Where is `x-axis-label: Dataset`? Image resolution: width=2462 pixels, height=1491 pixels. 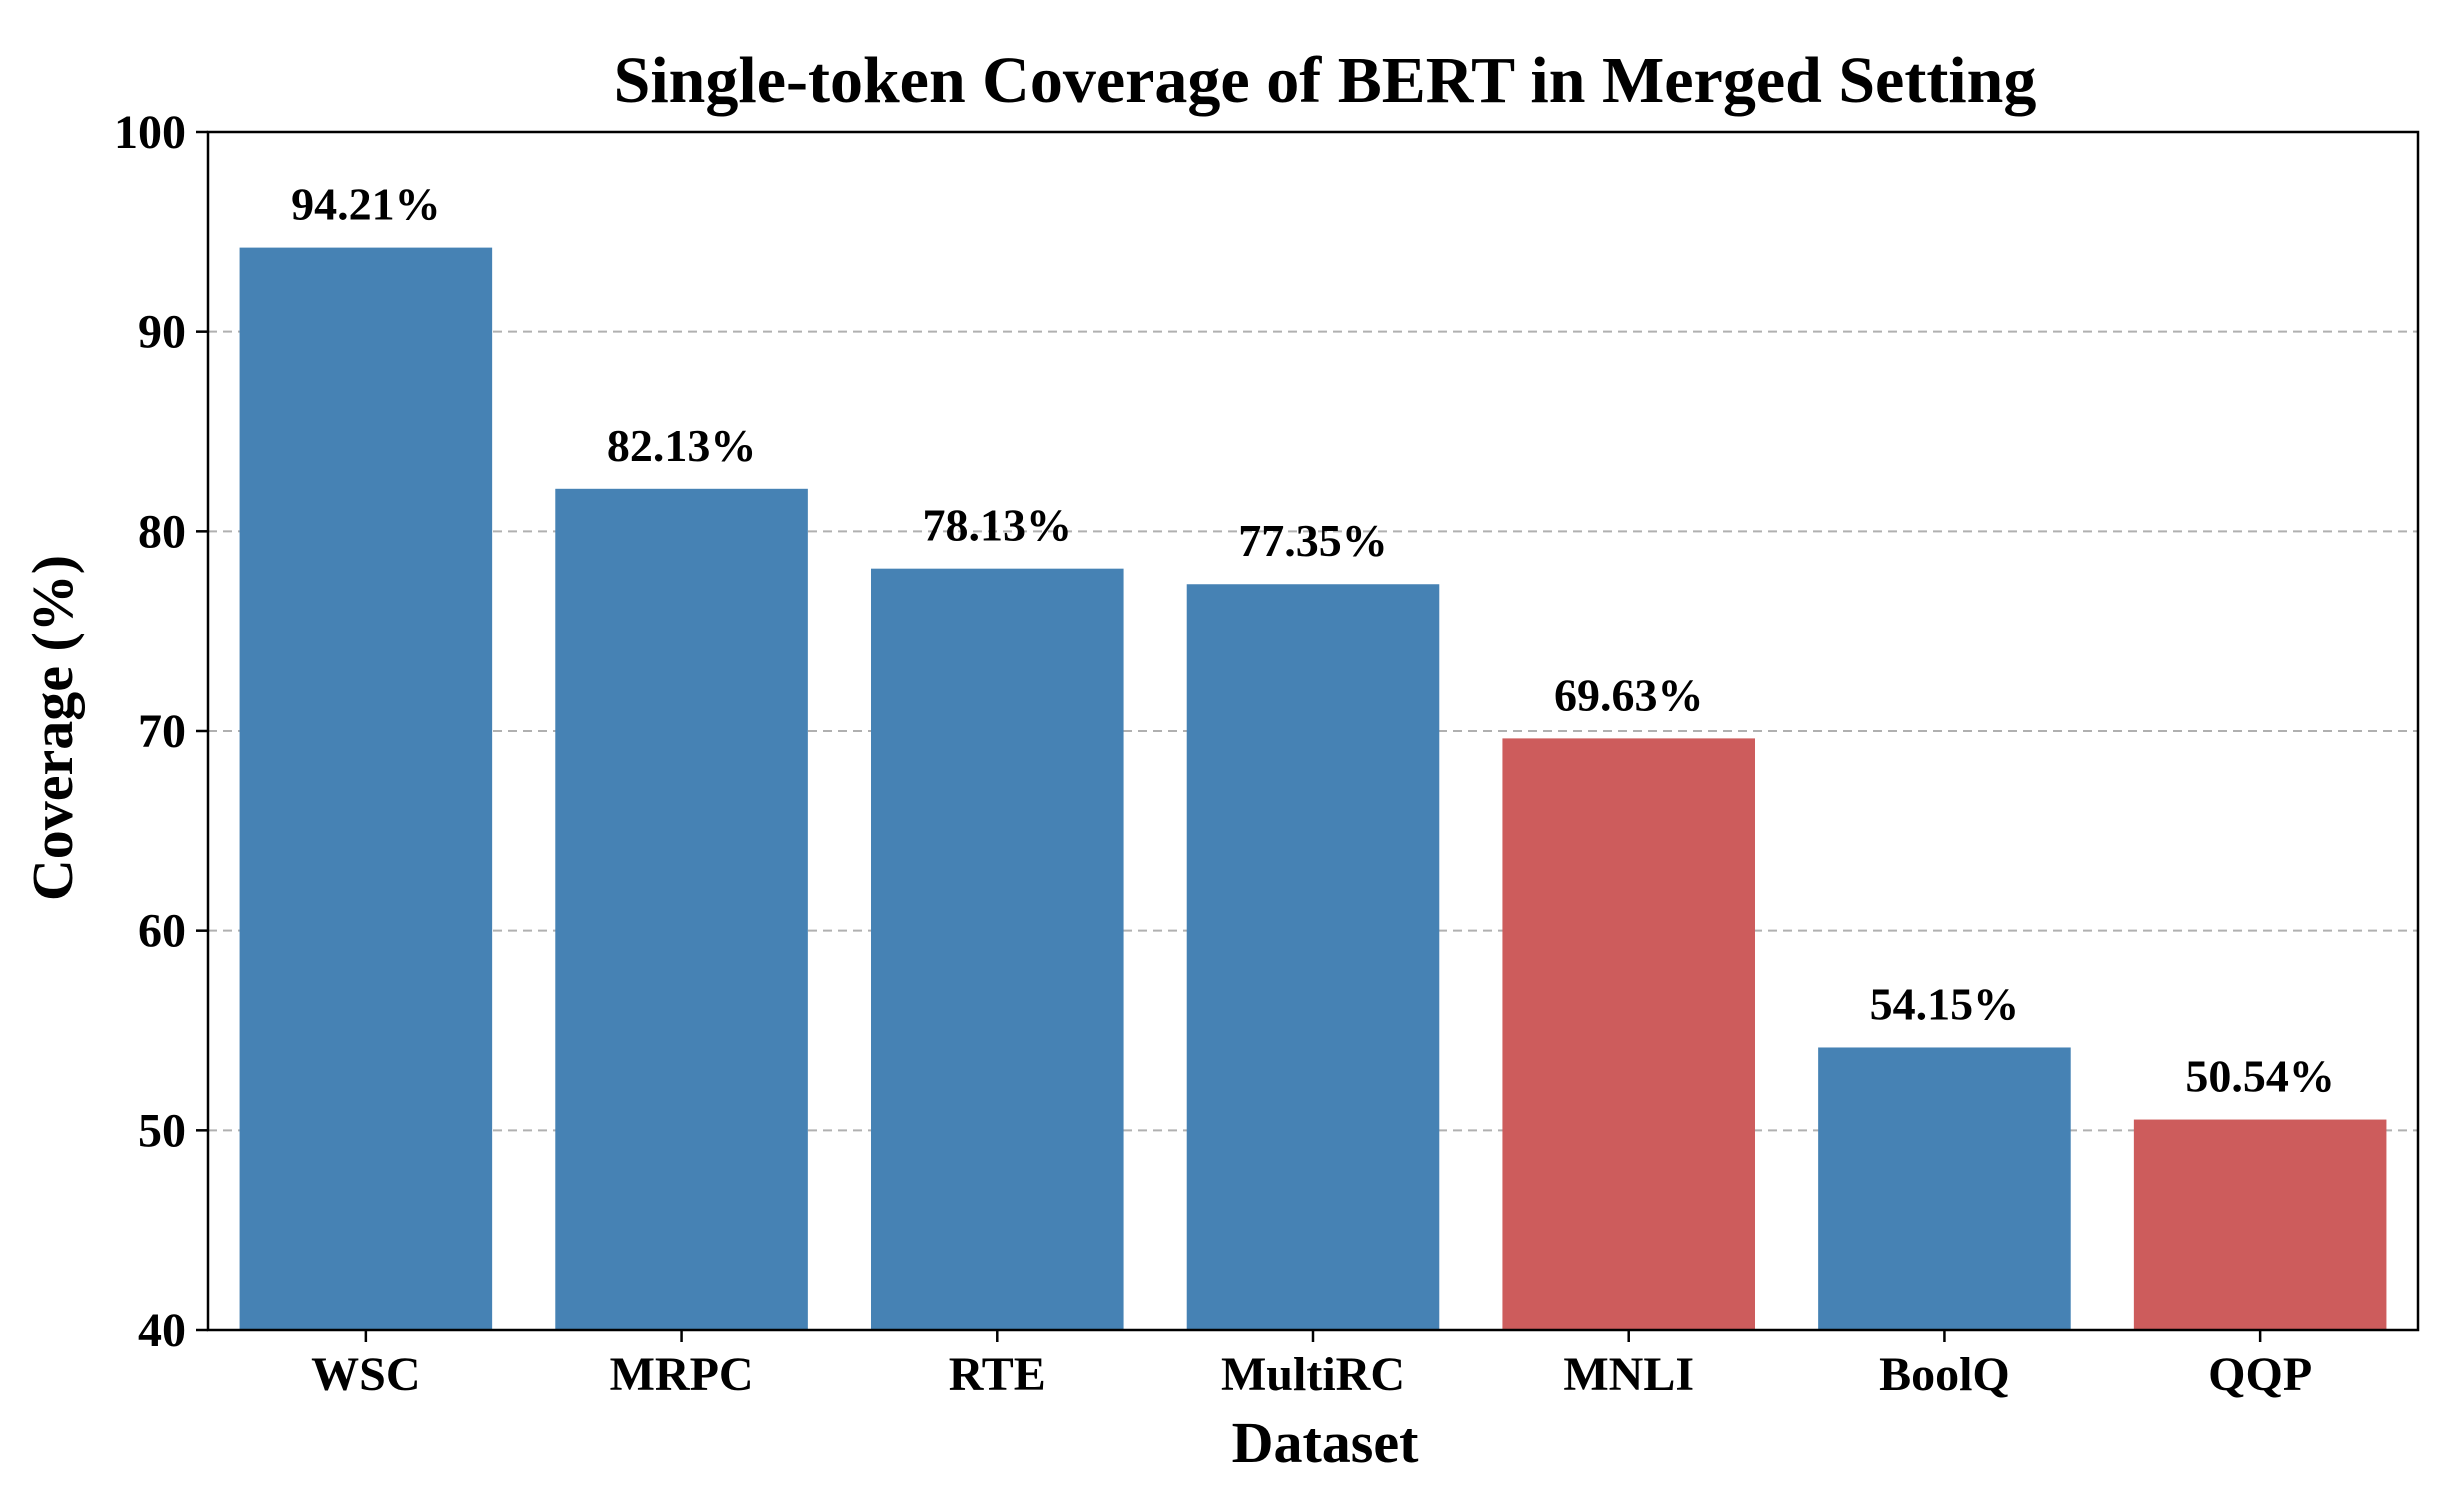
x-axis-label: Dataset is located at coordinates (1326, 1442).